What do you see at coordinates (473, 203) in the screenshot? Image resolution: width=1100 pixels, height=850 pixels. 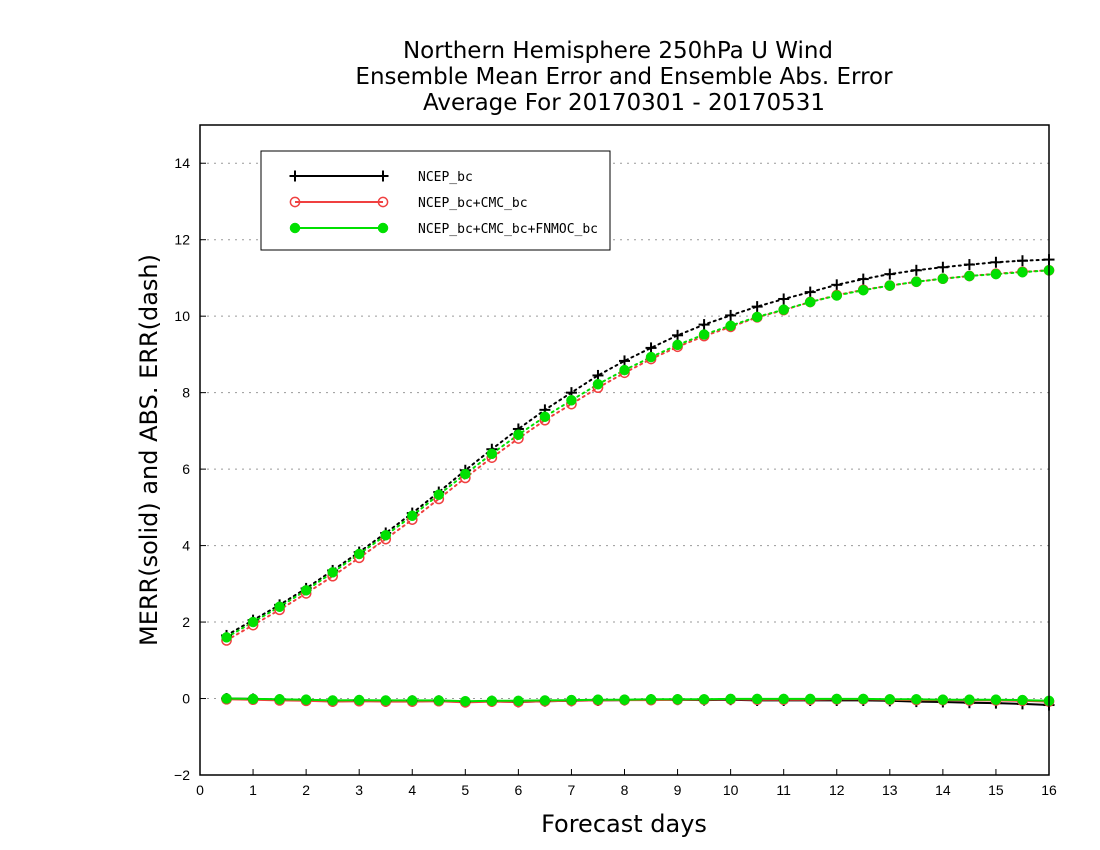 I see `legend-label-ncep-bc-cmc-bc: NCEP_bc+CMC_bc` at bounding box center [473, 203].